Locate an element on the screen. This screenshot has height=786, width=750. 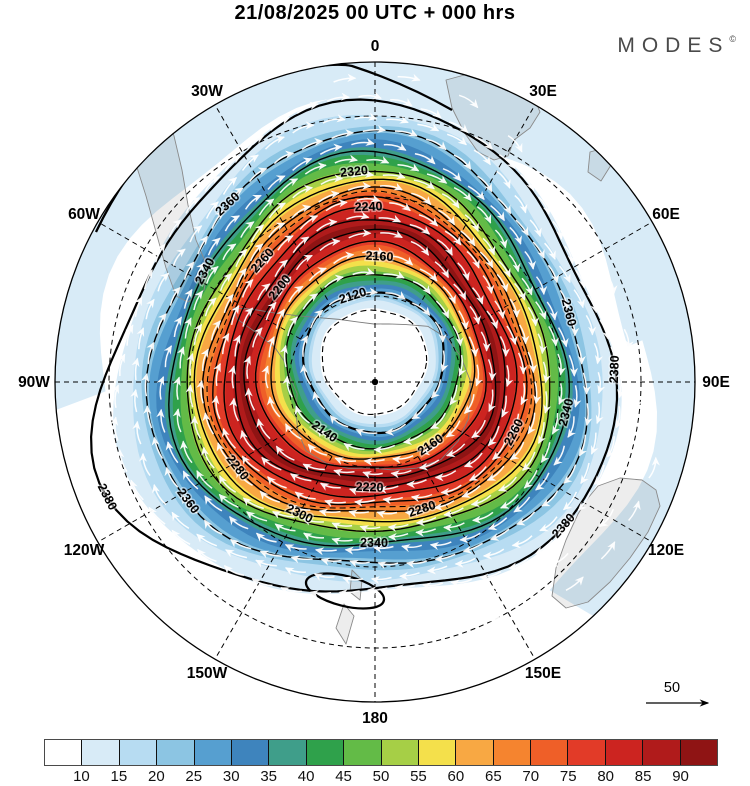
colorbar-ticks: 10 15 20 25 30 35 40 45 50 55 60 65 70 75 80 85 90 is located at coordinates (381, 777).